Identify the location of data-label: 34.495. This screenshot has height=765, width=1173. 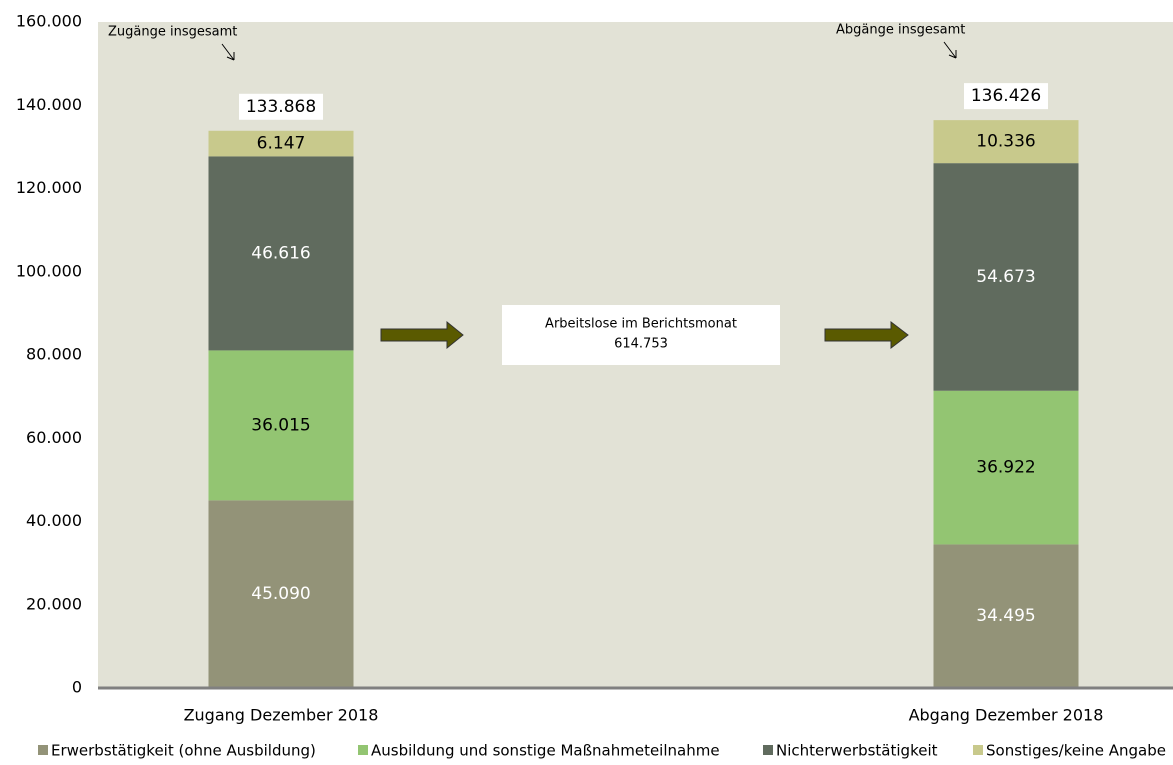
(1005, 616).